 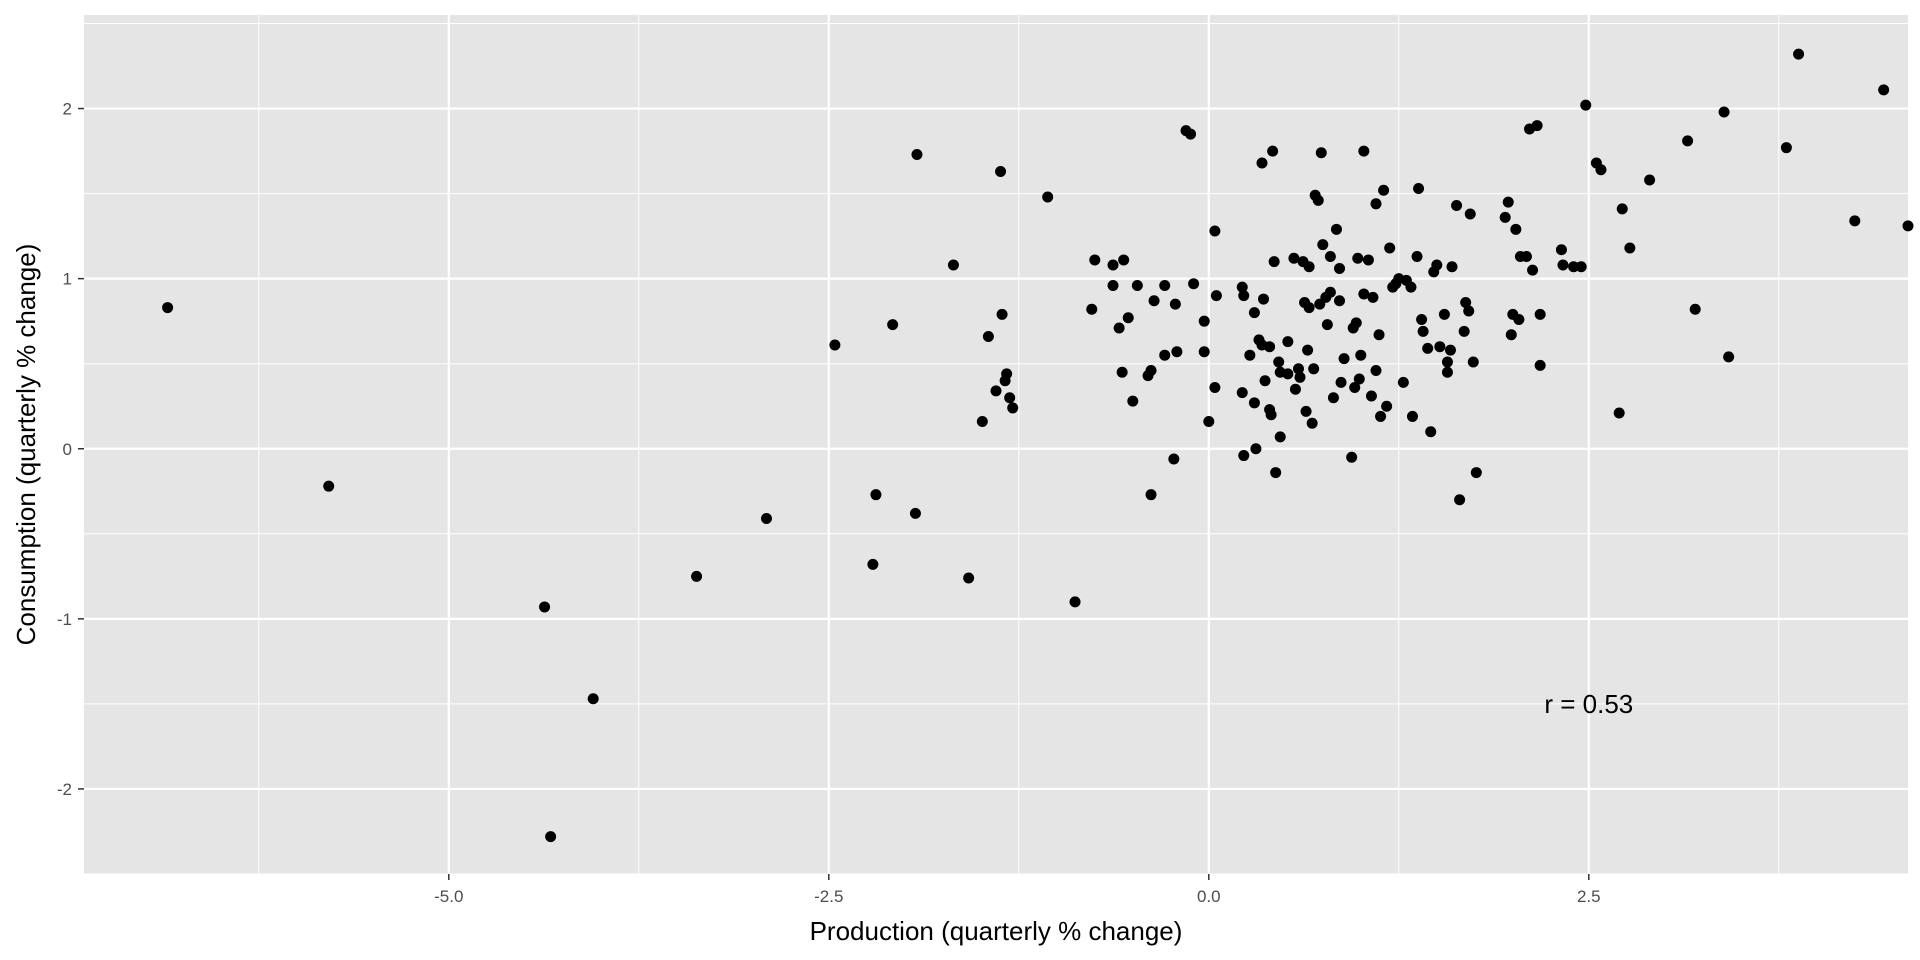 I want to click on y-axis-title: Consumption (quarterly % change), so click(x=26, y=445).